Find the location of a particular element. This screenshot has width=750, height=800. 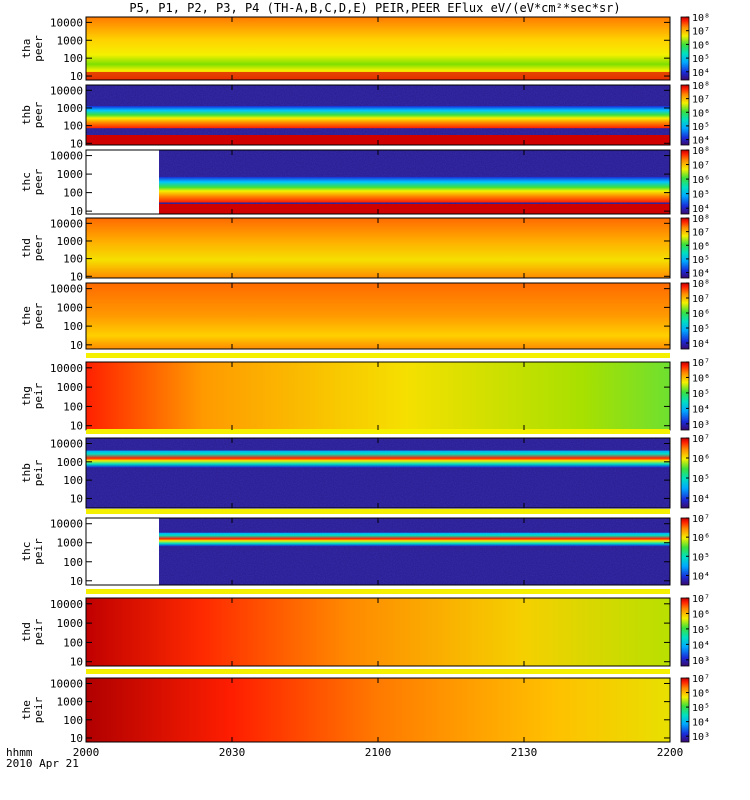

panel-the-peer: 10 100 1000 10000 the peer 10⁴ 10⁵ 10⁶ 10⁷ 10⁸ is located at coordinates (365, 315).